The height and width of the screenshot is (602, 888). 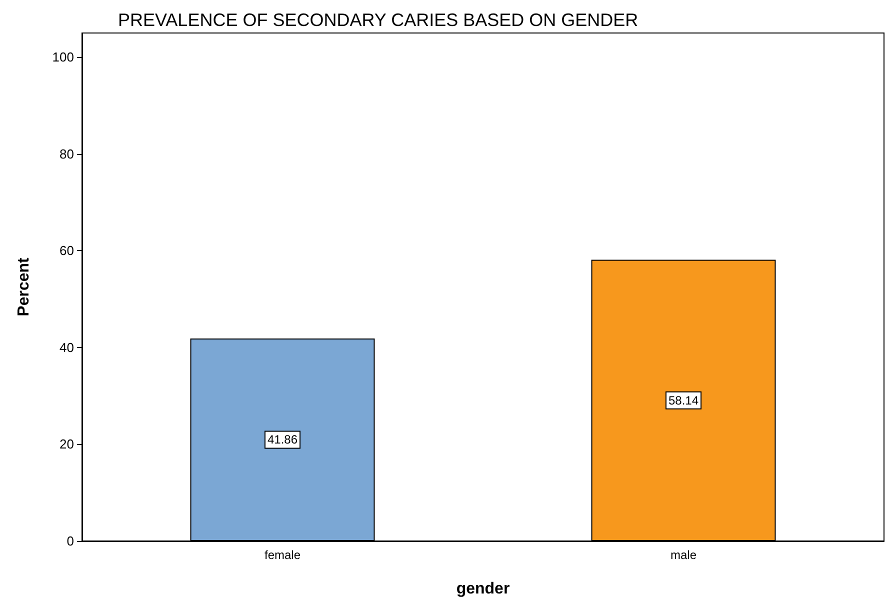 What do you see at coordinates (67, 347) in the screenshot?
I see `y-tick-label: 40` at bounding box center [67, 347].